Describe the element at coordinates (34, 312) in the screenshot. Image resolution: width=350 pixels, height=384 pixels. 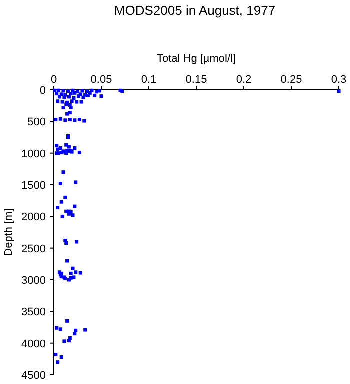
I see `y-tick-label: 3500` at that location.